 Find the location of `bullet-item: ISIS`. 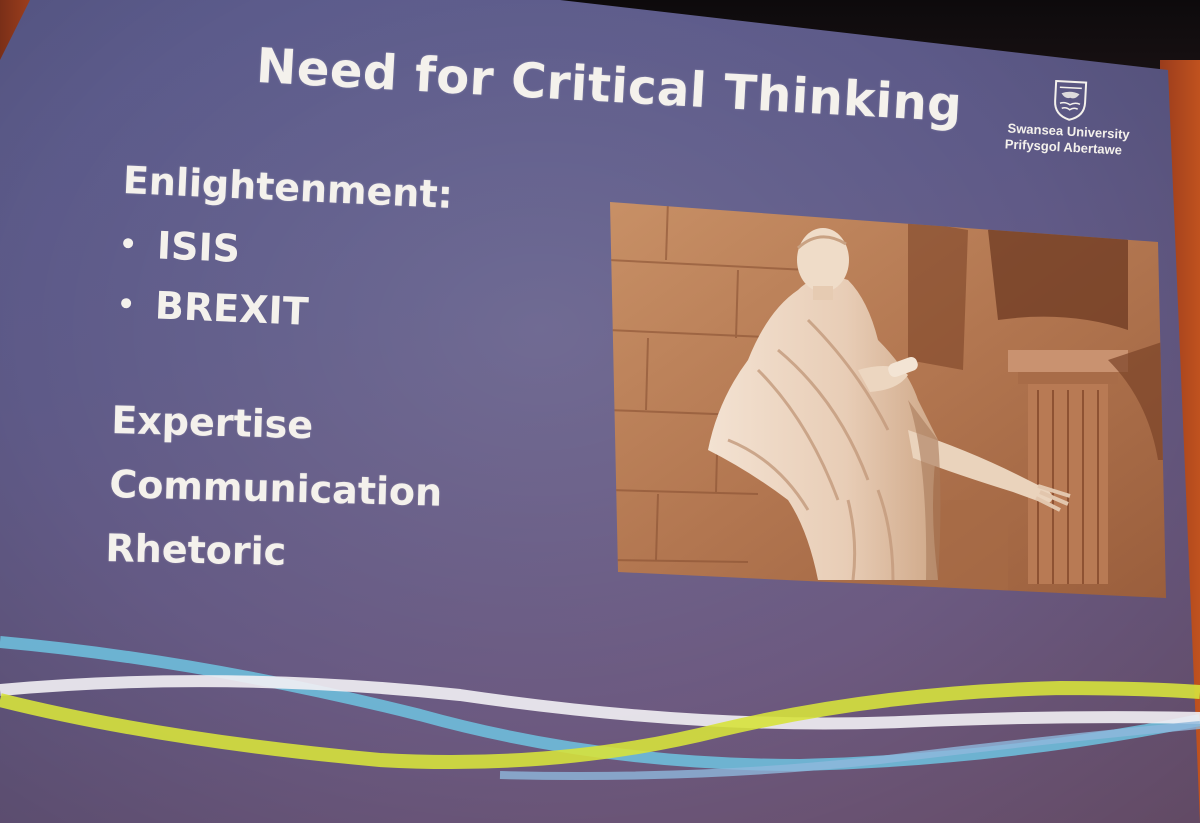

bullet-item: ISIS is located at coordinates (181, 246).